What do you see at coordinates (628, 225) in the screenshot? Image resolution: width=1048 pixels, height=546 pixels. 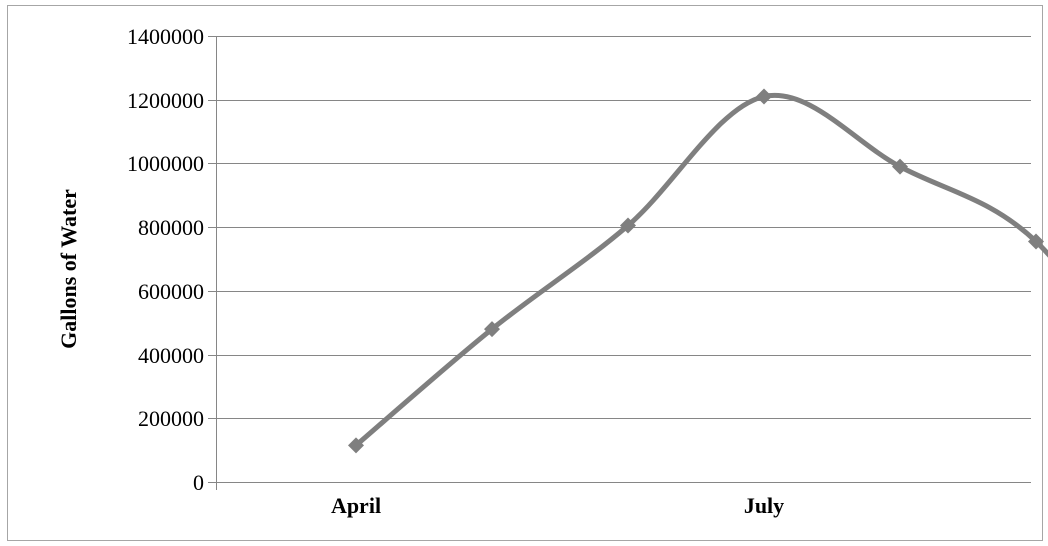 I see `data-point-june` at bounding box center [628, 225].